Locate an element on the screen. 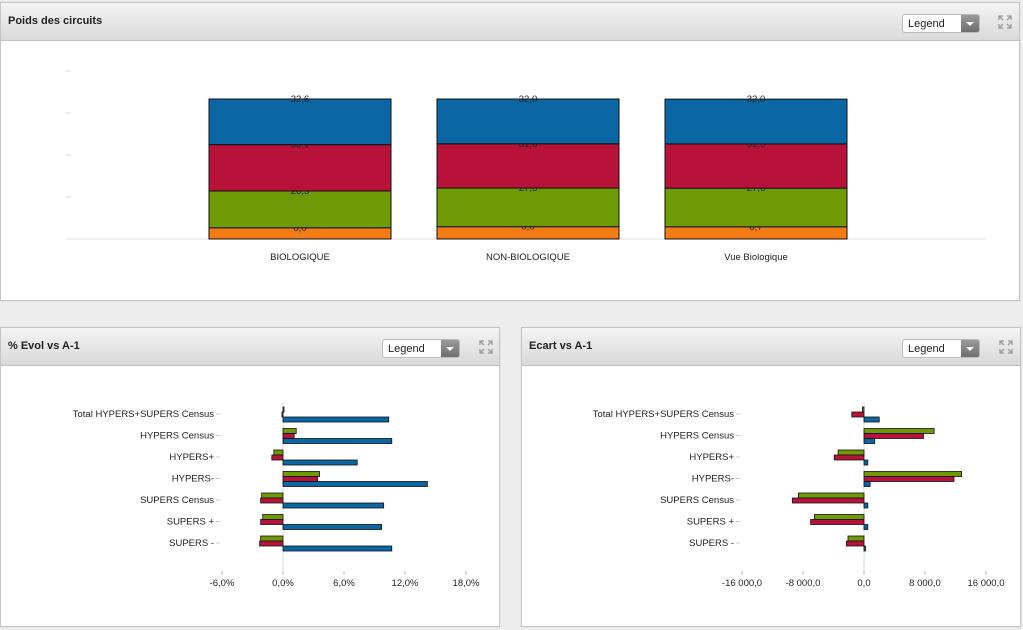 The width and height of the screenshot is (1023, 630). panel-header: Ecart vs A-1 Legend is located at coordinates (771, 347).